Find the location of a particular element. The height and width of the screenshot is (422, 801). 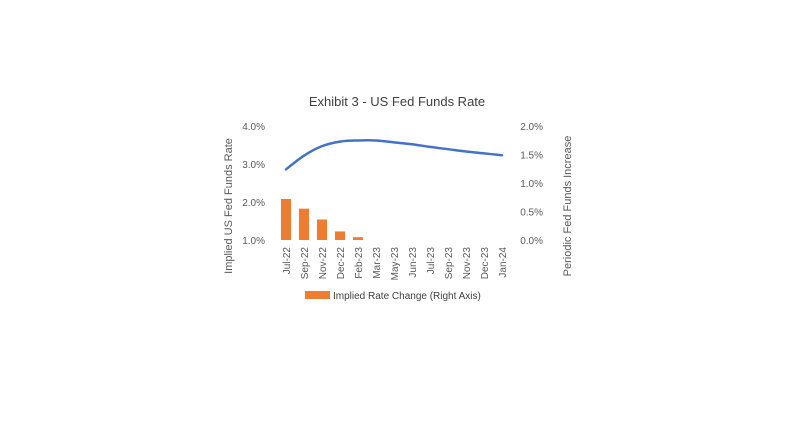

x-tick-label: Sep-23 is located at coordinates (449, 263).